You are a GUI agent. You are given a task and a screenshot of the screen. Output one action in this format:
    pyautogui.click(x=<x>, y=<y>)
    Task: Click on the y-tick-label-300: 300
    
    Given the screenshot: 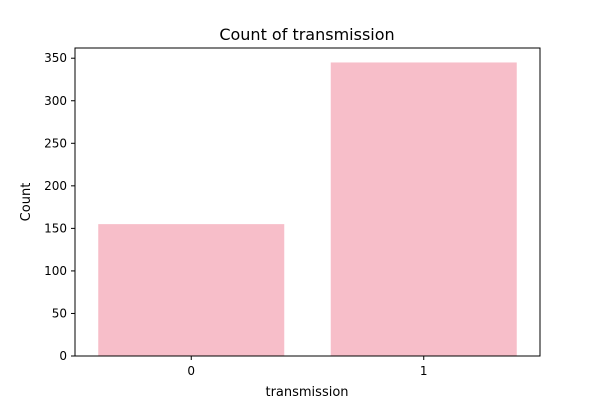 What is the action you would take?
    pyautogui.click(x=55, y=101)
    